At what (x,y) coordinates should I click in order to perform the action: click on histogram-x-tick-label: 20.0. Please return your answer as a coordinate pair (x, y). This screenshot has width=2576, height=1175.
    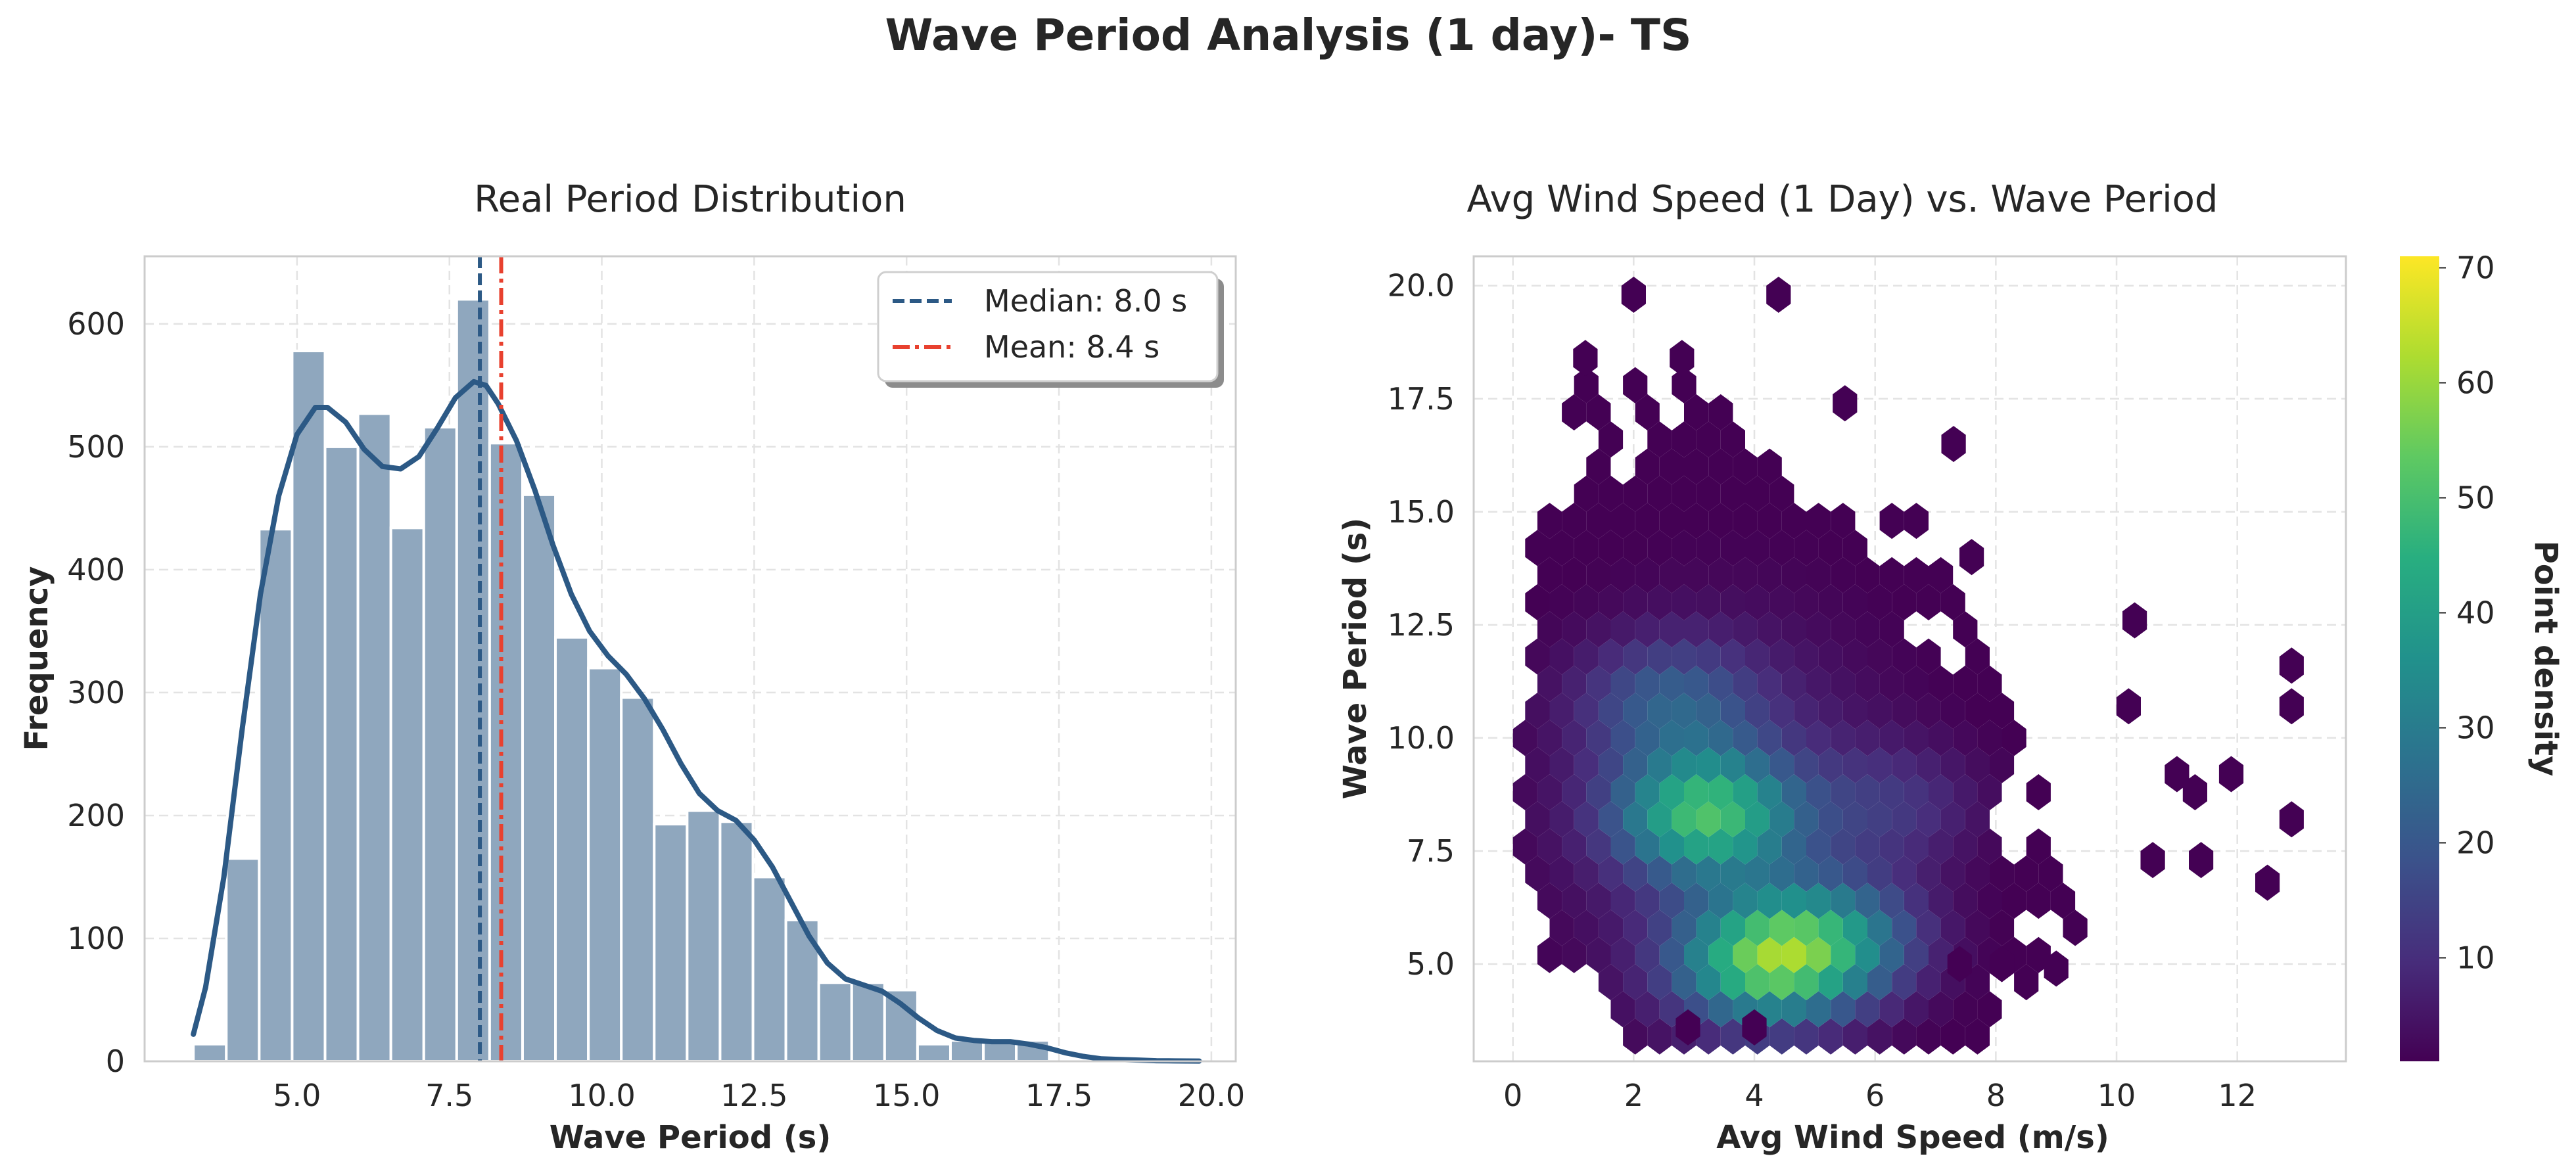
    Looking at the image, I should click on (1211, 1096).